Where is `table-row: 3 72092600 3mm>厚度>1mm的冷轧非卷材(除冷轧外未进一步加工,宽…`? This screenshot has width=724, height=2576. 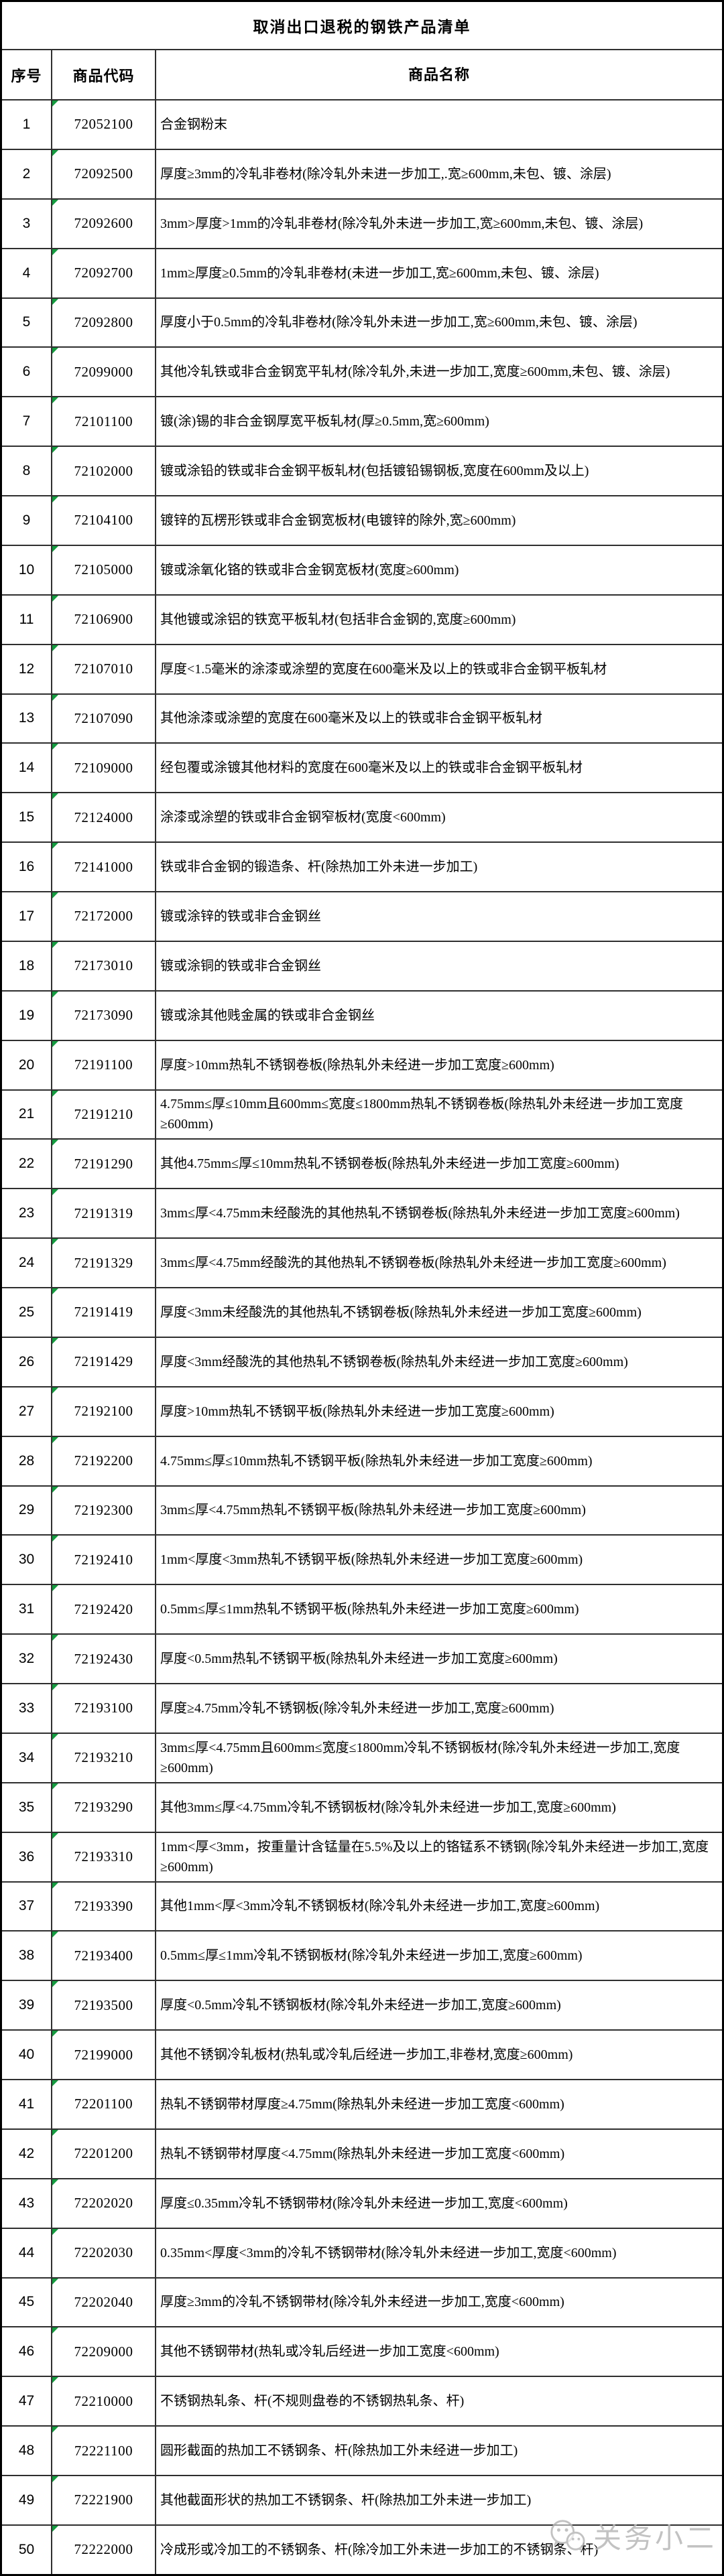
table-row: 3 72092600 3mm>厚度>1mm的冷轧非卷材(除冷轧外未进一步加工,宽… is located at coordinates (362, 223).